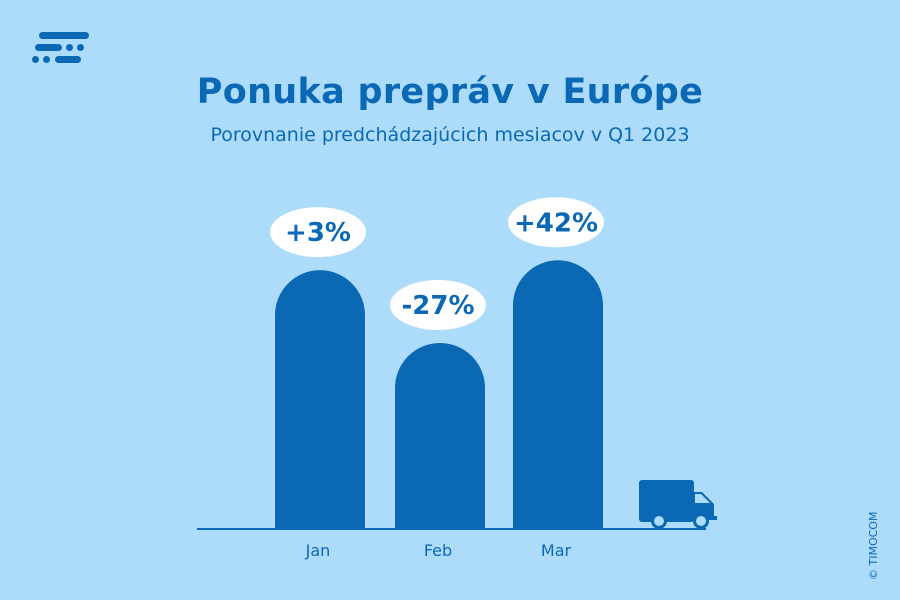 This screenshot has height=600, width=900. What do you see at coordinates (60, 47) in the screenshot?
I see `timocom-logo-icon` at bounding box center [60, 47].